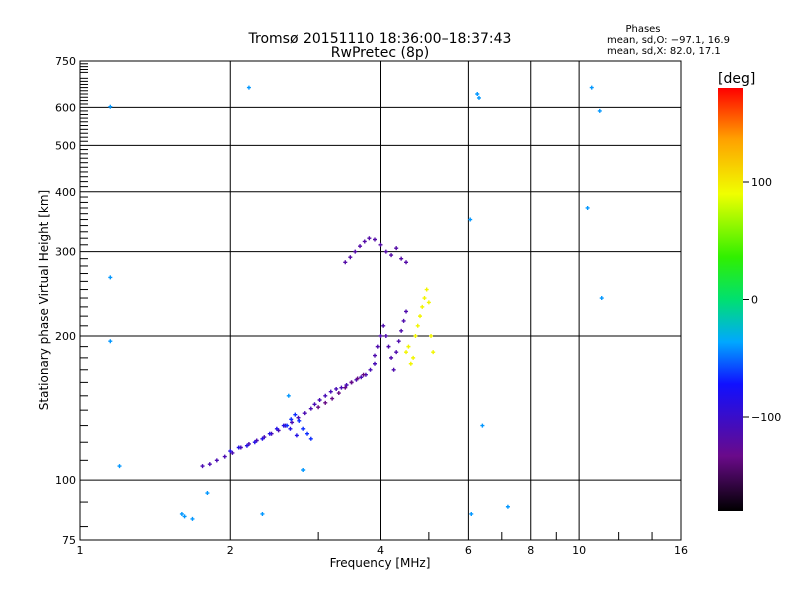 The image size is (800, 600). I want to click on x-tick-label: 2, so click(230, 550).